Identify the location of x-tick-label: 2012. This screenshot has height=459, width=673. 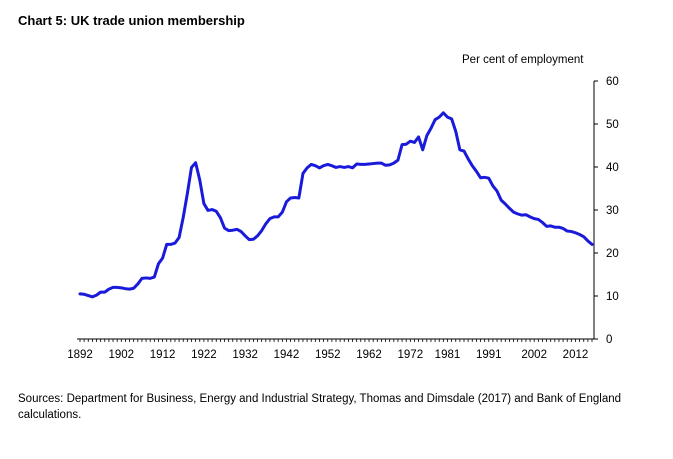
(576, 355).